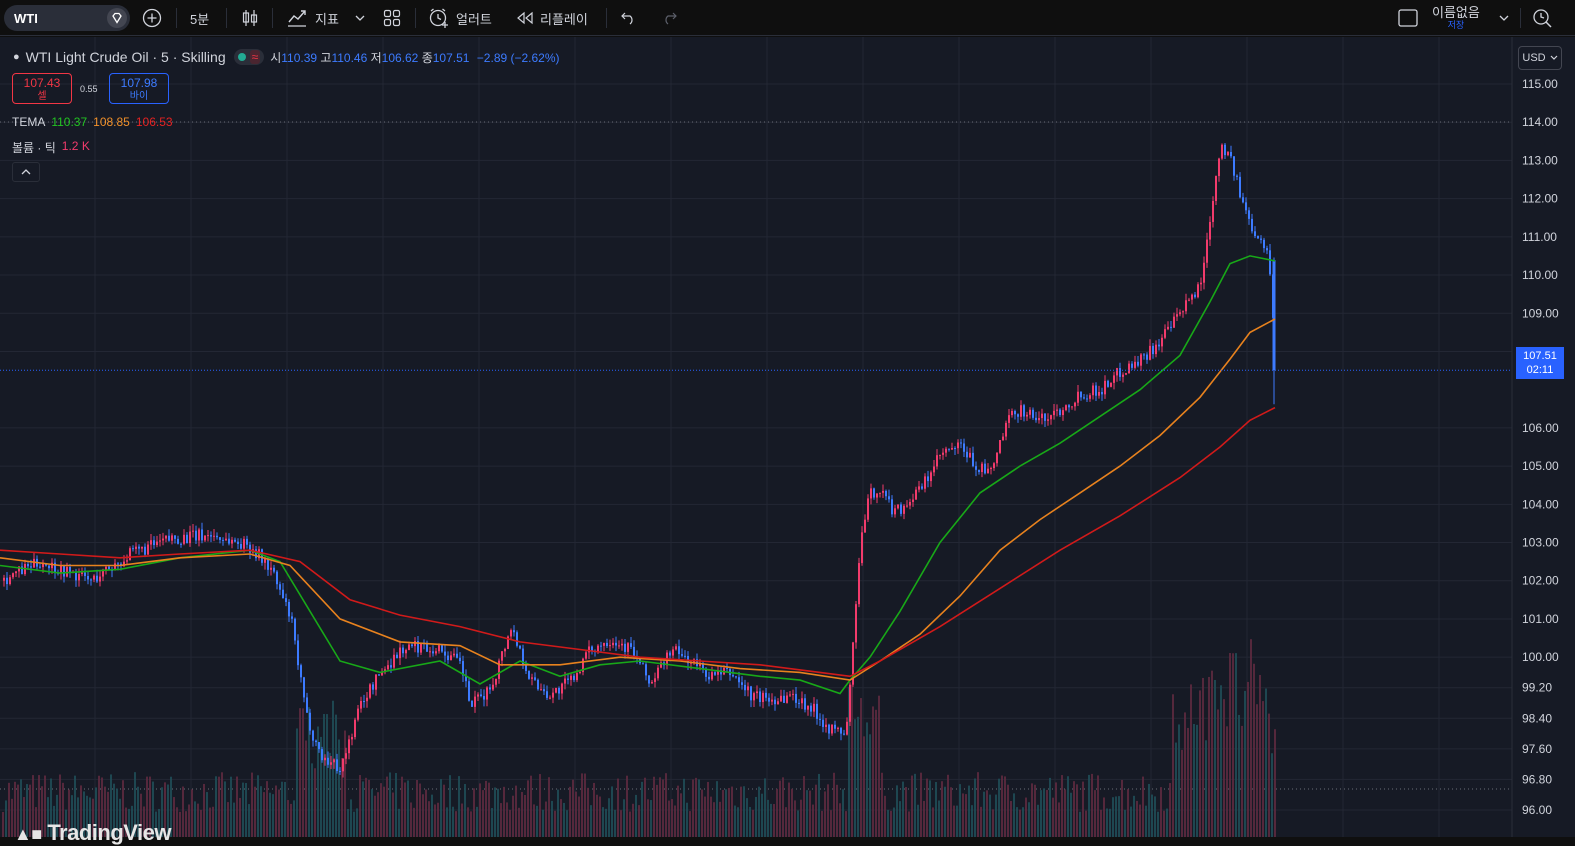 This screenshot has width=1575, height=846. I want to click on market-status: ≈, so click(249, 57).